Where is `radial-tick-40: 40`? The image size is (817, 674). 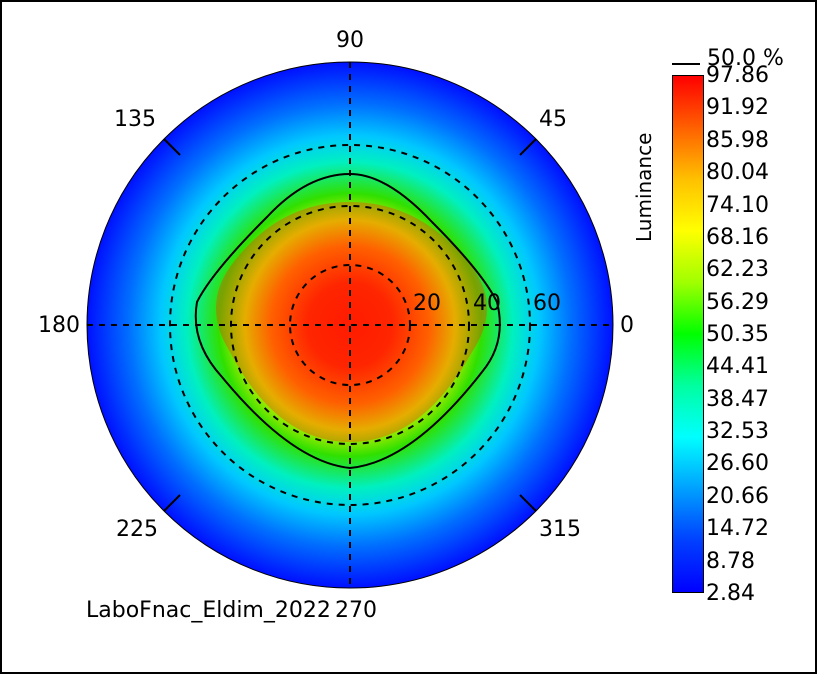 radial-tick-40: 40 is located at coordinates (487, 303).